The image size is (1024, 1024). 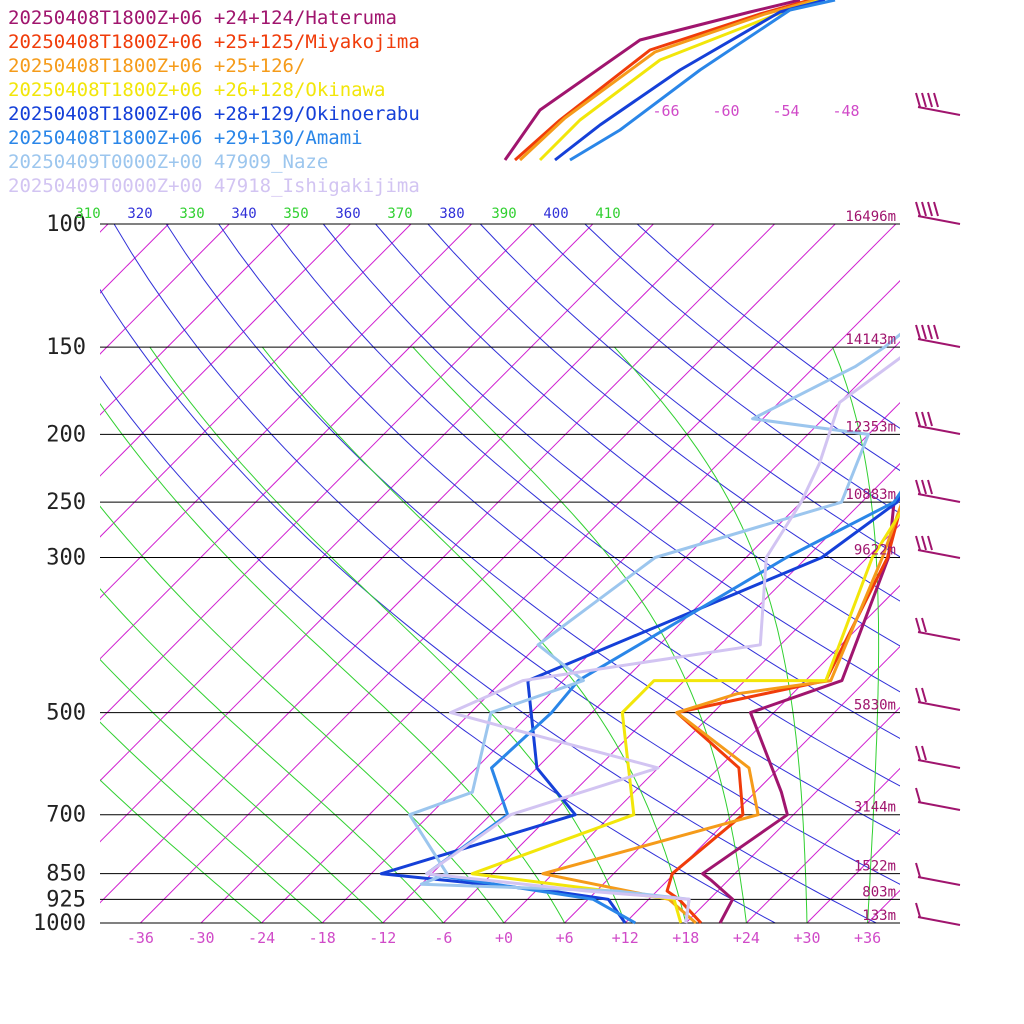 What do you see at coordinates (938, 509) in the screenshot?
I see `wind-barbs` at bounding box center [938, 509].